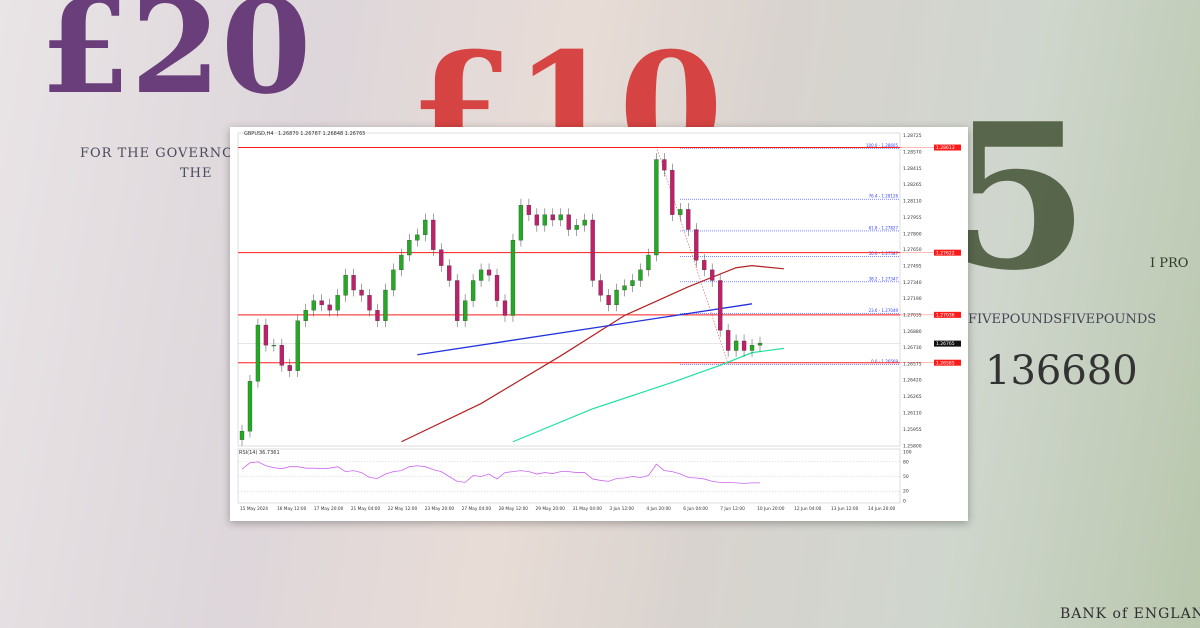 The width and height of the screenshot is (1200, 628). Describe the element at coordinates (259, 453) in the screenshot. I see `rsi-label: RSI(14) 36.7361` at that location.